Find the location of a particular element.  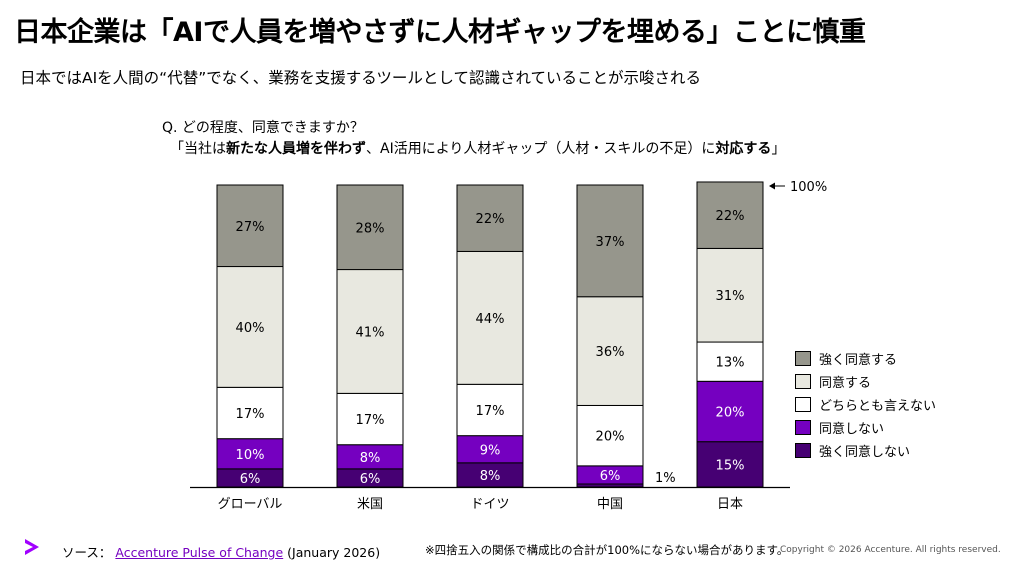

source-prefix: ソース： is located at coordinates (87, 552).